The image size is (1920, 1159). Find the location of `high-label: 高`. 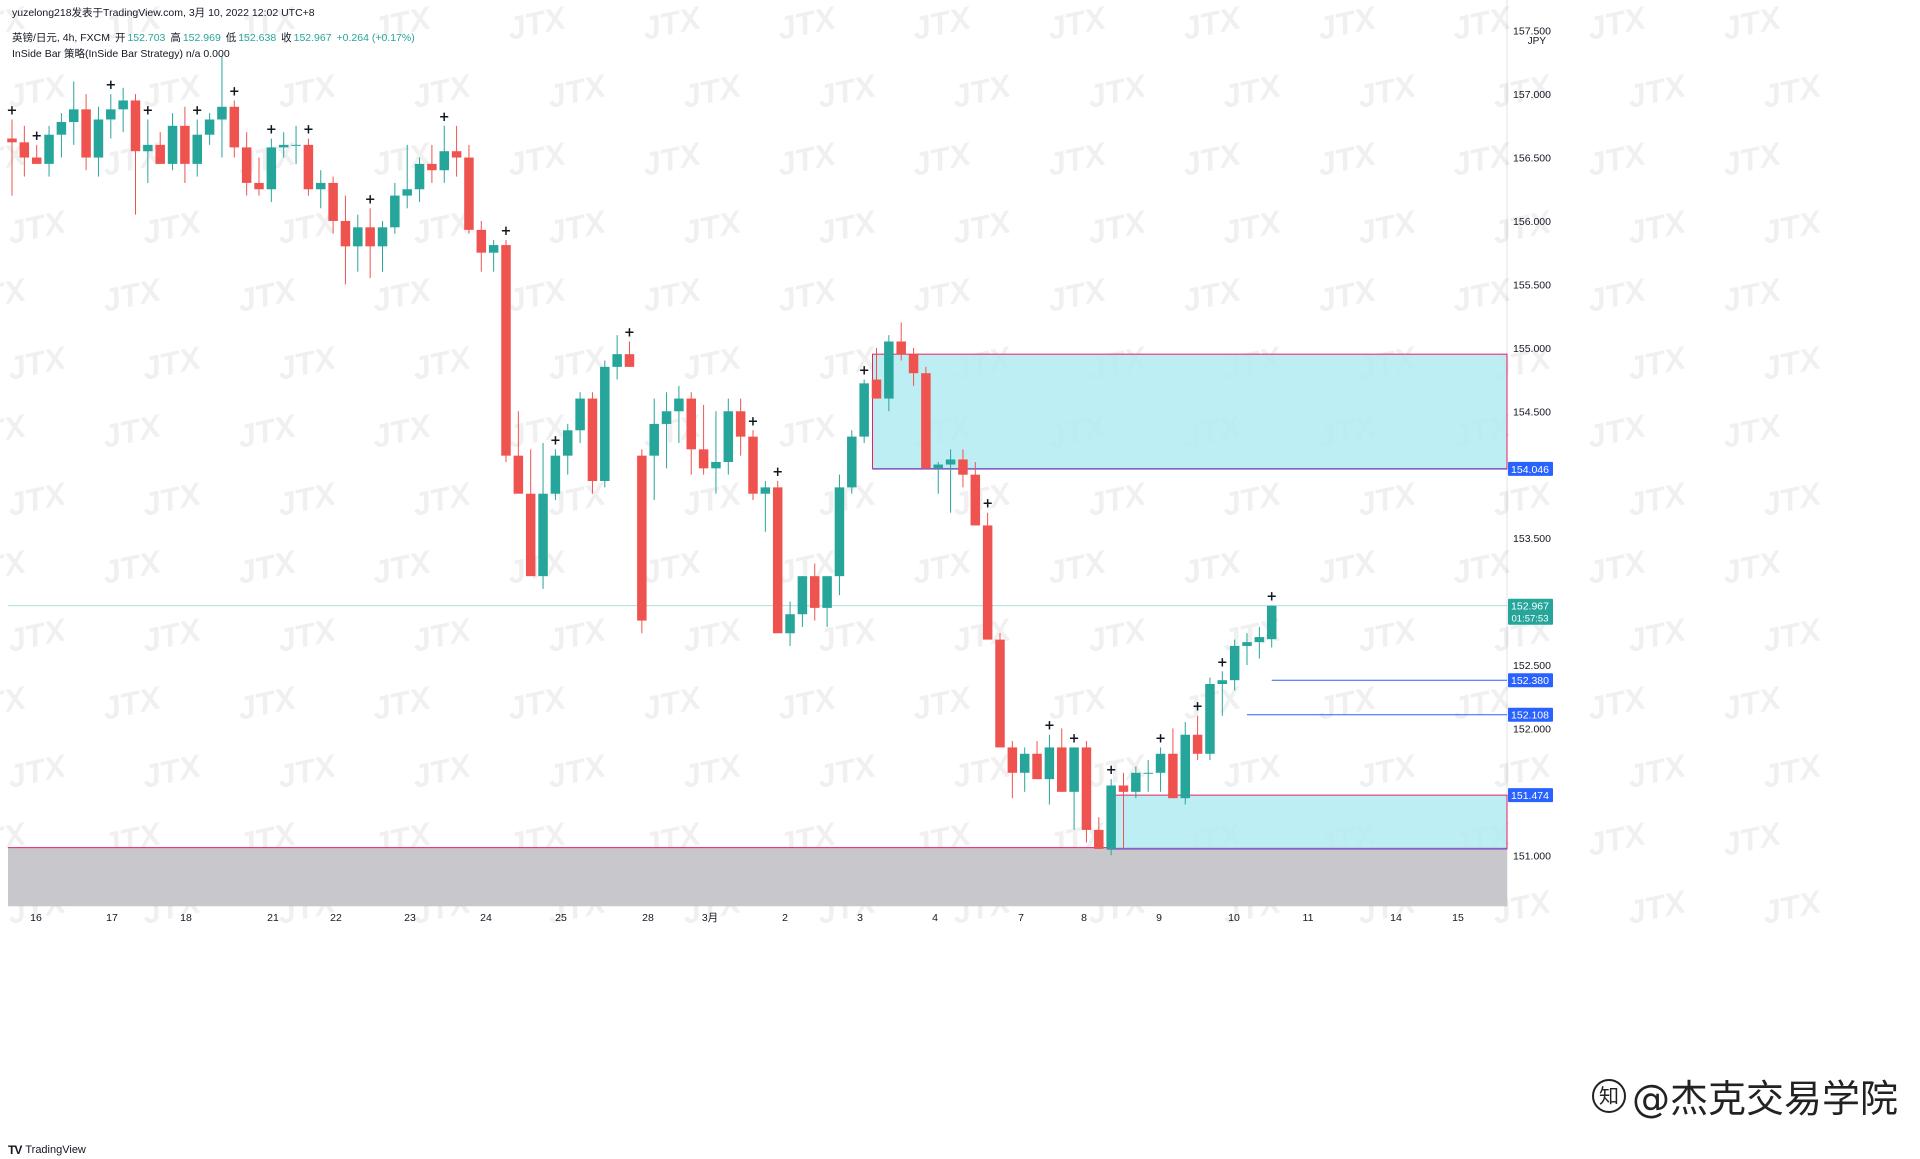

high-label: 高 is located at coordinates (175, 38).